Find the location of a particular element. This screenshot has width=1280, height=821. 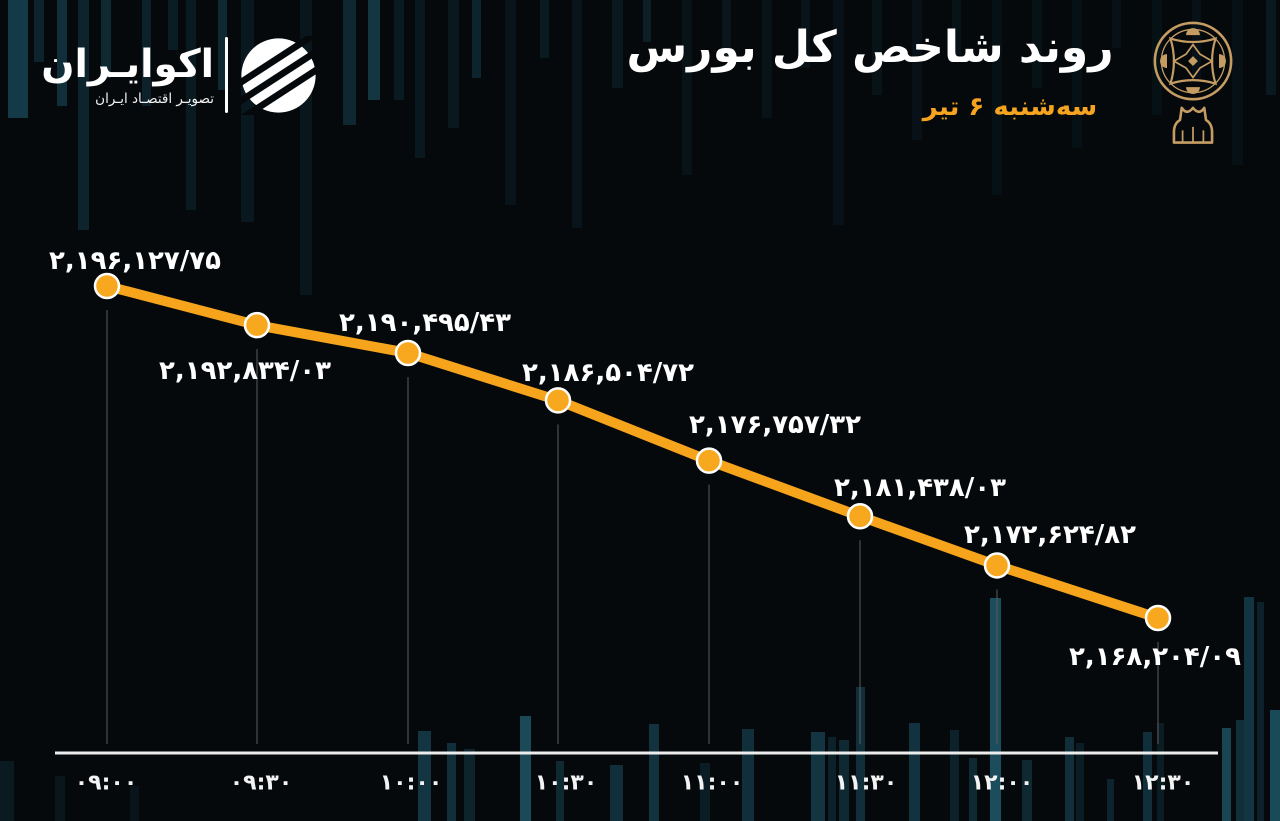

x-tick-label: ۱۲:۳۰ is located at coordinates (1163, 783).